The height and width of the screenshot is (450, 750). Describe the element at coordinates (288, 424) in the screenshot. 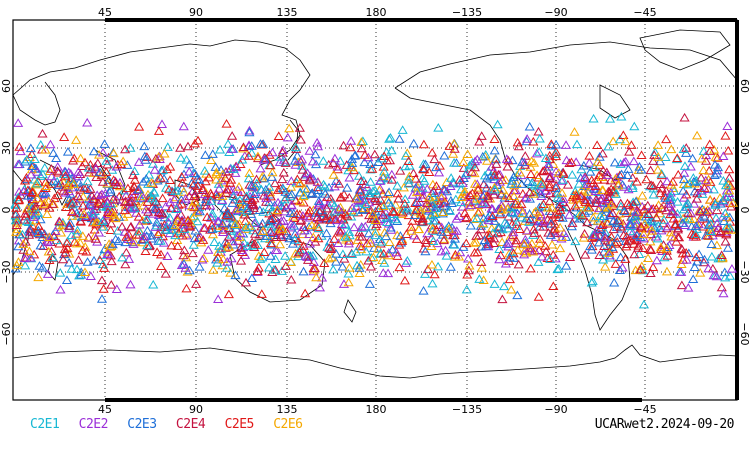

I see `legend-item-c2e6: C2E6` at that location.